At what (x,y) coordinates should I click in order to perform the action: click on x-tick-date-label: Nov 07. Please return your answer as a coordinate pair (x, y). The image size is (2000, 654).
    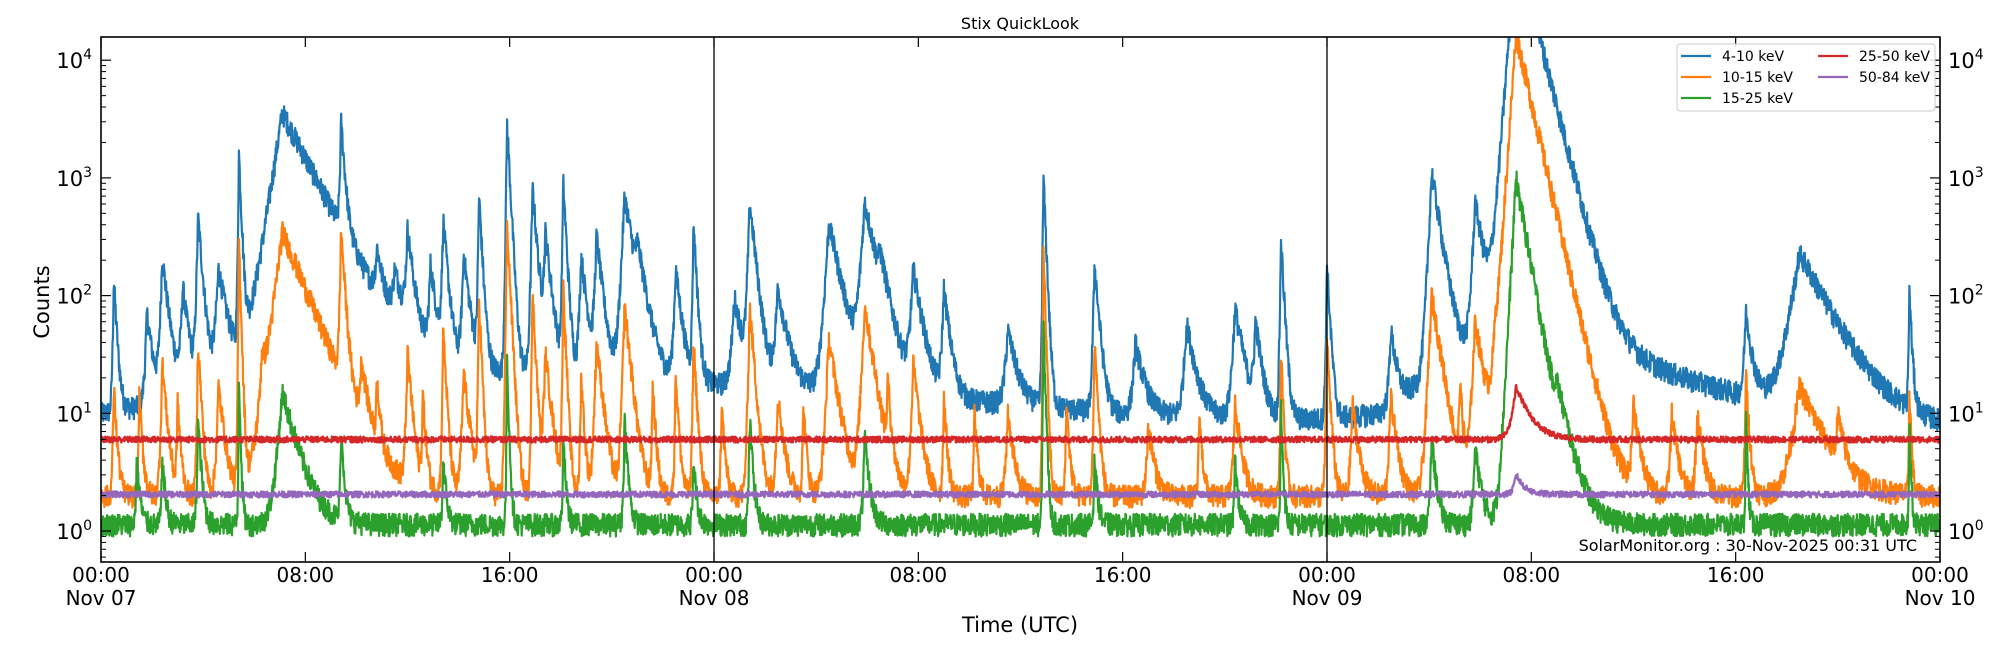
    Looking at the image, I should click on (101, 598).